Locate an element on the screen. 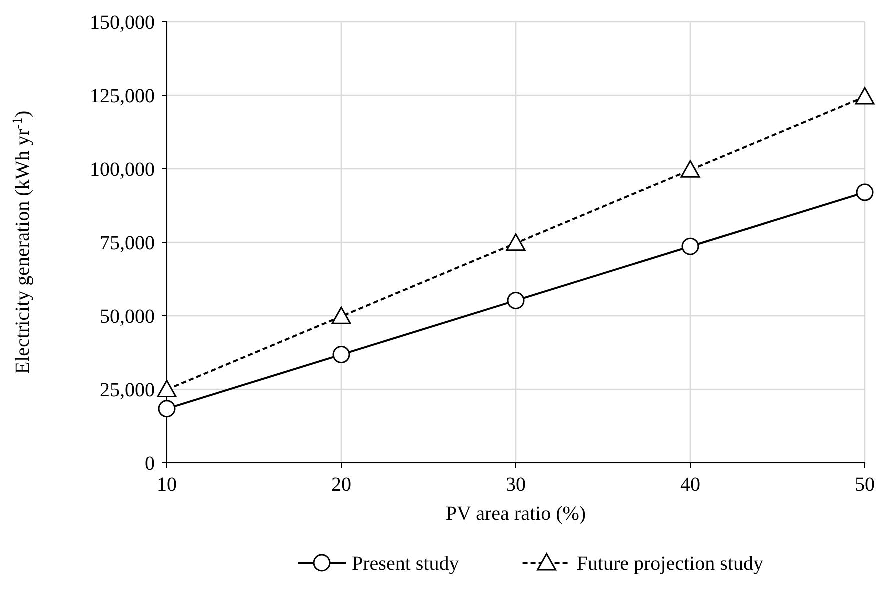  x-axis-title: PV area ratio (%) is located at coordinates (516, 514).